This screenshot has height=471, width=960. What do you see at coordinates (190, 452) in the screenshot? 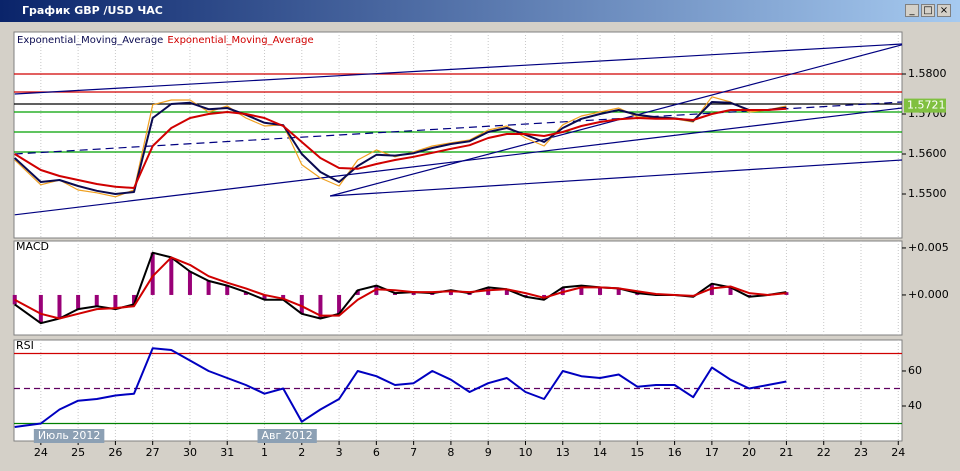
I see `x-tick-label: 30` at bounding box center [190, 452].